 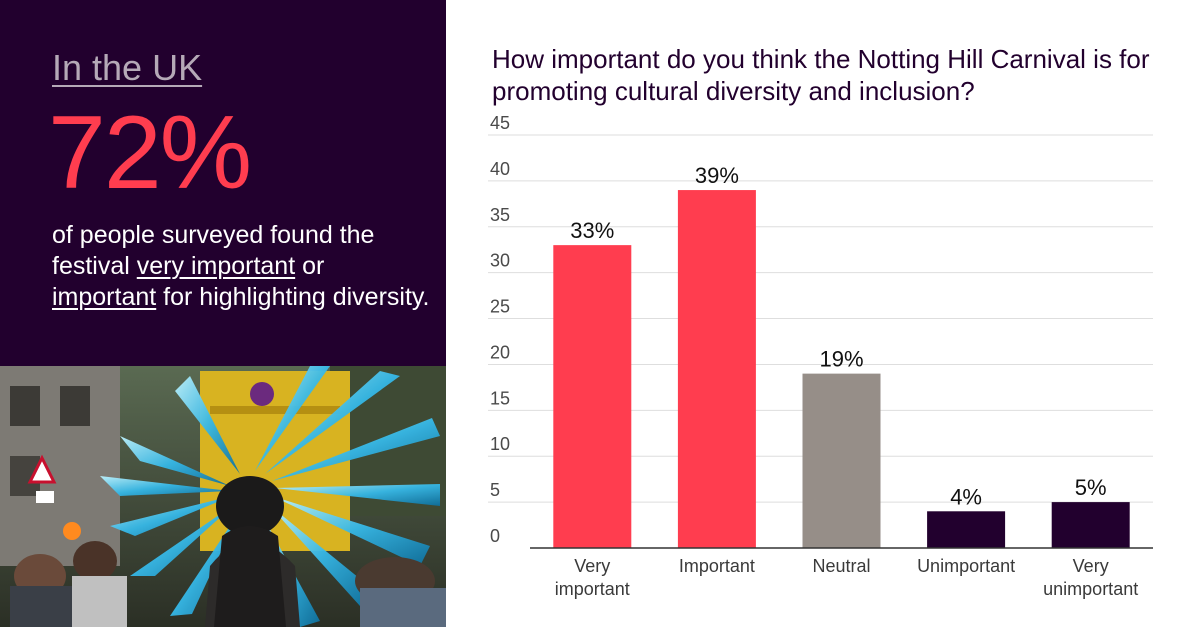 What do you see at coordinates (495, 490) in the screenshot?
I see `y-tick-label: 5` at bounding box center [495, 490].